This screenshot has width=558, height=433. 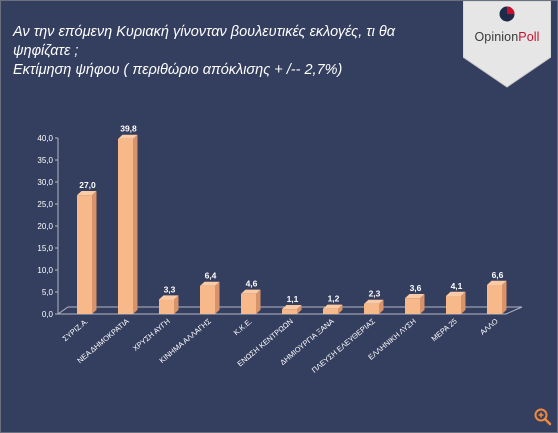 What do you see at coordinates (45, 138) in the screenshot?
I see `y-tick-label: 40,0` at bounding box center [45, 138].